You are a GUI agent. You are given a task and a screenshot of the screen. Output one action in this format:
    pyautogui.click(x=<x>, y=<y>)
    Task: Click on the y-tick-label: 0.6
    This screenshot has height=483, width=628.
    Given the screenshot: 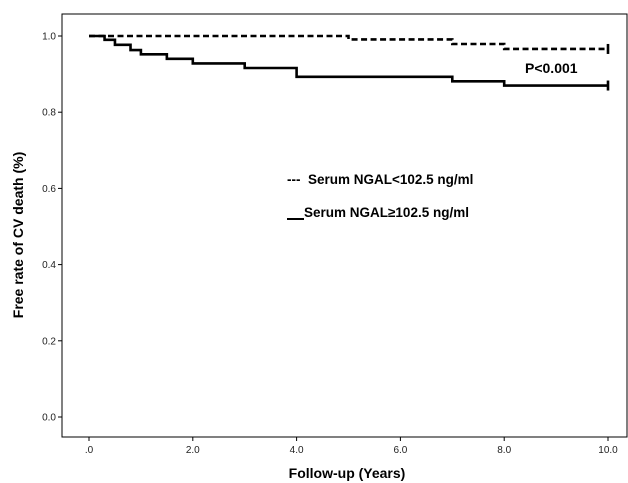 What is the action you would take?
    pyautogui.click(x=49, y=189)
    